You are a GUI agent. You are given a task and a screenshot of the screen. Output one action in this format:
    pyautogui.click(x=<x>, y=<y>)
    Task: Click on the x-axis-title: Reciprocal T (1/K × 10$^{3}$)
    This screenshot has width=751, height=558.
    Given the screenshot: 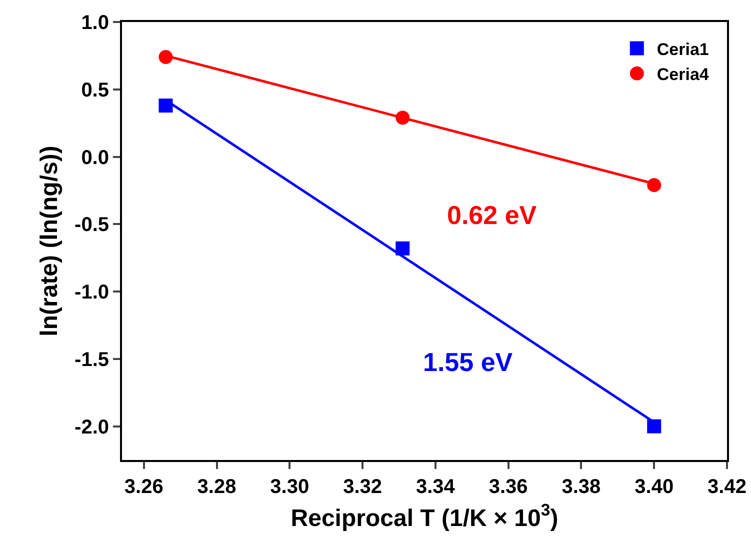 What is the action you would take?
    pyautogui.click(x=424, y=516)
    